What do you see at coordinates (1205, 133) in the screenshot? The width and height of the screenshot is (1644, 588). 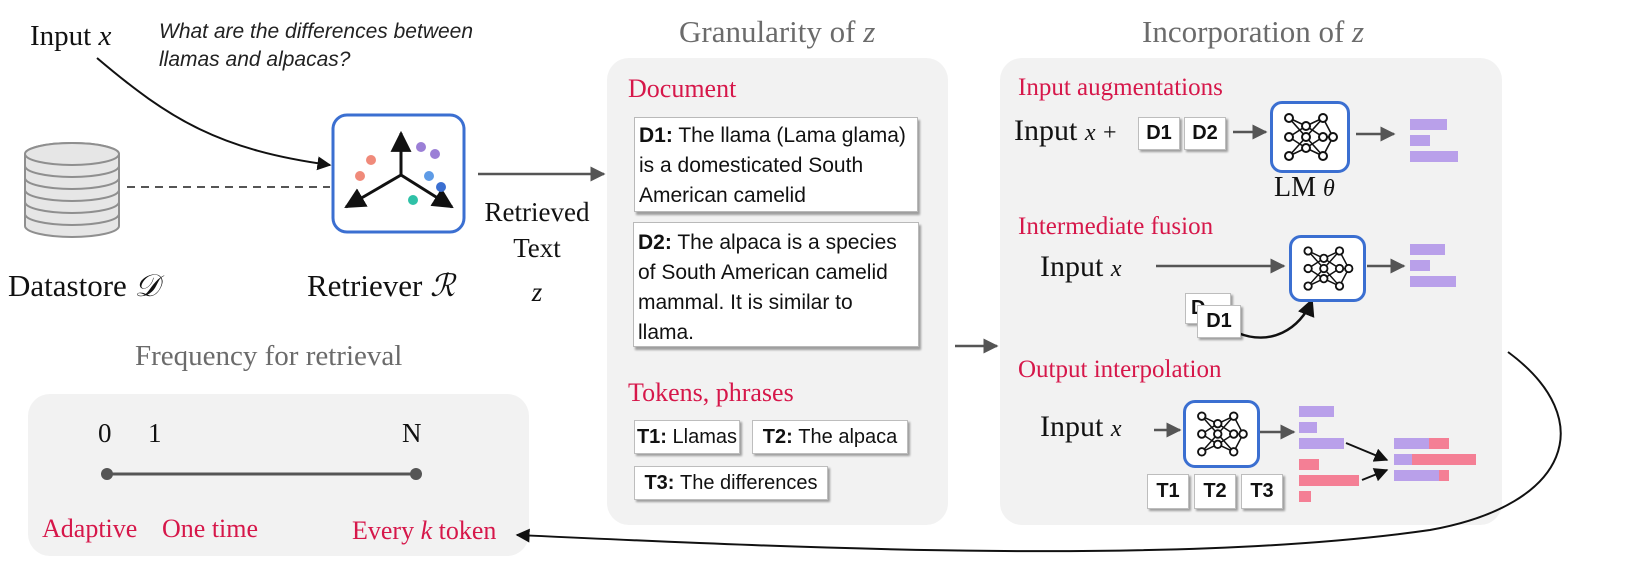 I see `aug-chip-d2: D2` at bounding box center [1205, 133].